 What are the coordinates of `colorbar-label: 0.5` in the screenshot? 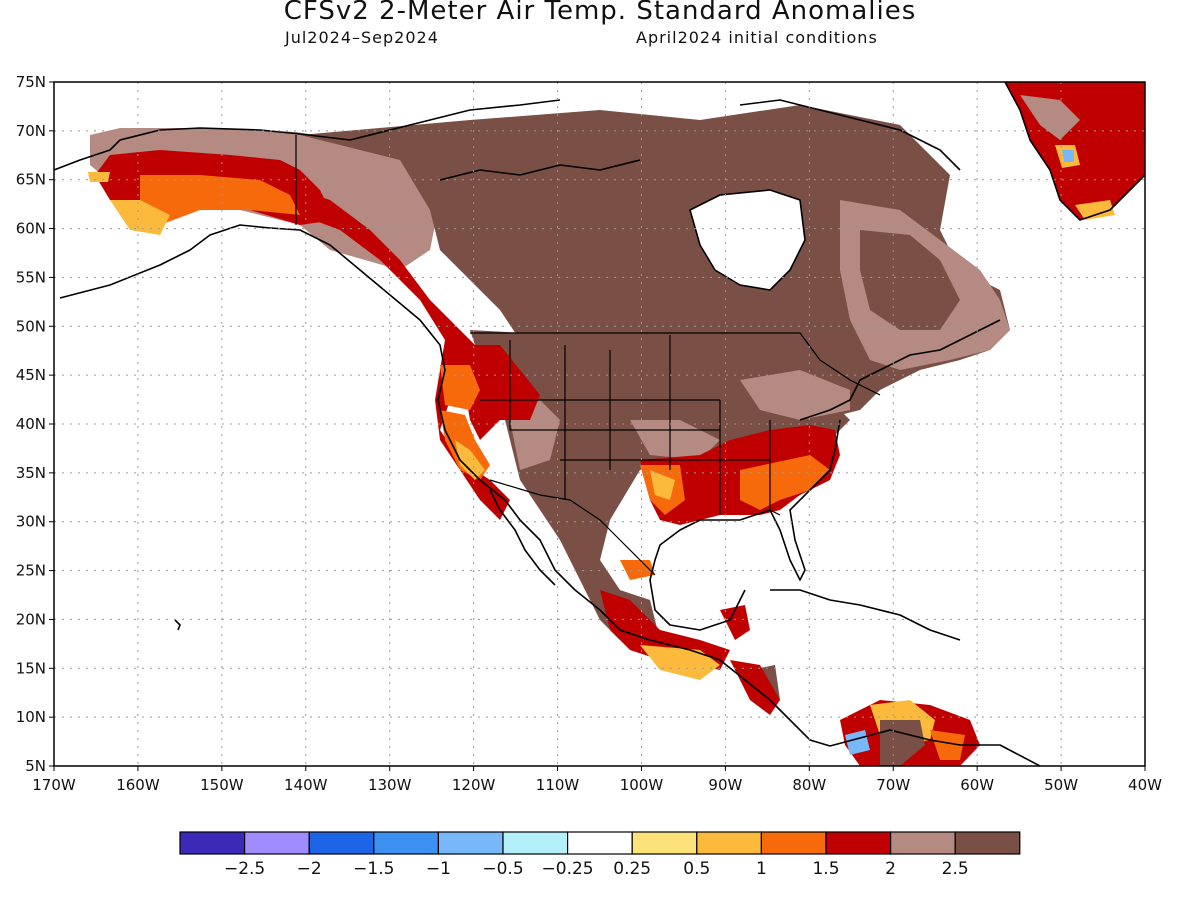 It's located at (696, 869).